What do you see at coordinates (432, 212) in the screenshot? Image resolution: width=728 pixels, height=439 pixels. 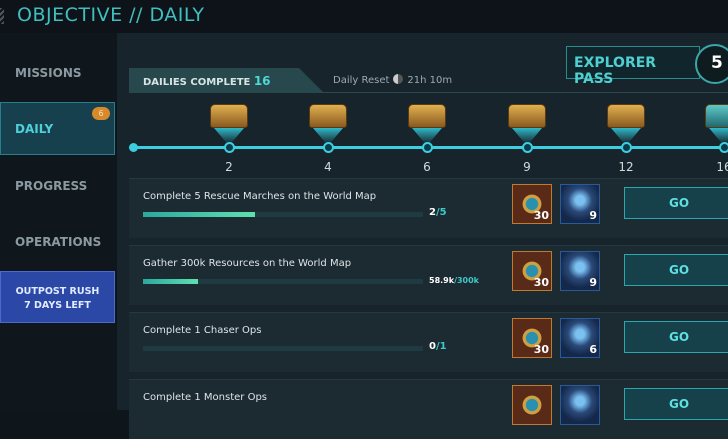 I see `progress-current: 2` at bounding box center [432, 212].